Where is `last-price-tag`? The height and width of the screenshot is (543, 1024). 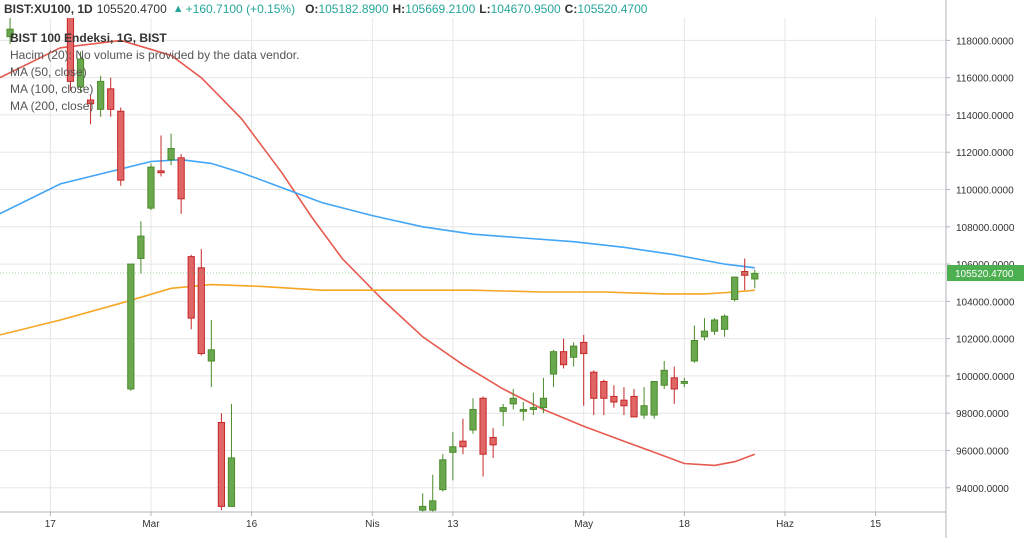 last-price-tag is located at coordinates (985, 273).